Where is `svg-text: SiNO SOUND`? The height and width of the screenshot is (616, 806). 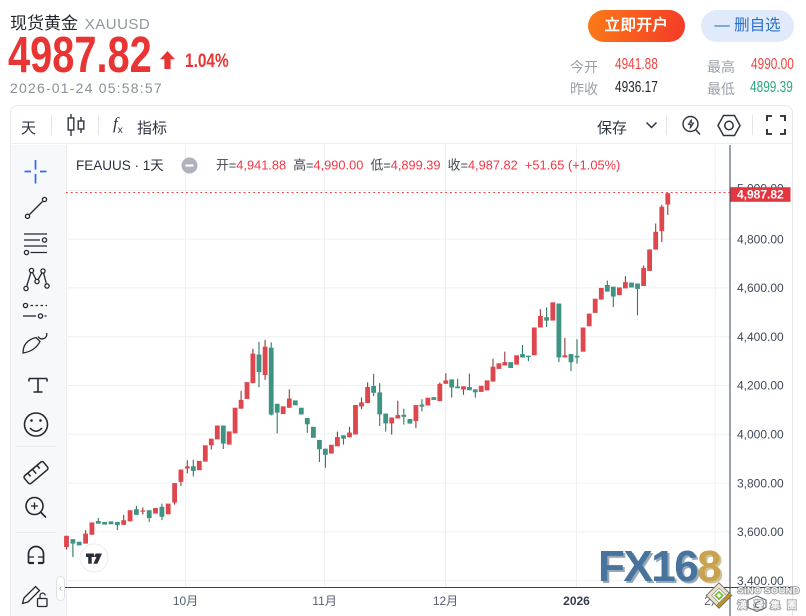 svg-text: SiNO SOUND is located at coordinates (769, 591).